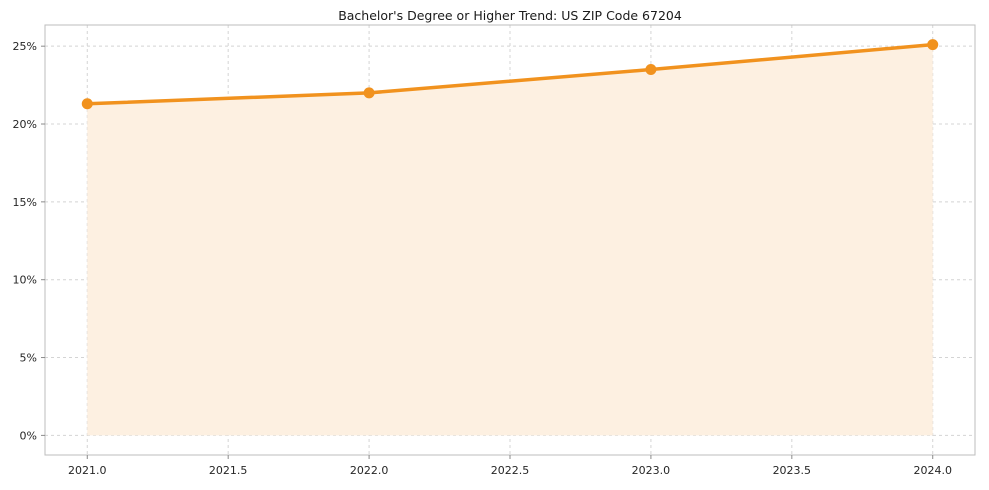  What do you see at coordinates (510, 74) in the screenshot?
I see `trend-line` at bounding box center [510, 74].